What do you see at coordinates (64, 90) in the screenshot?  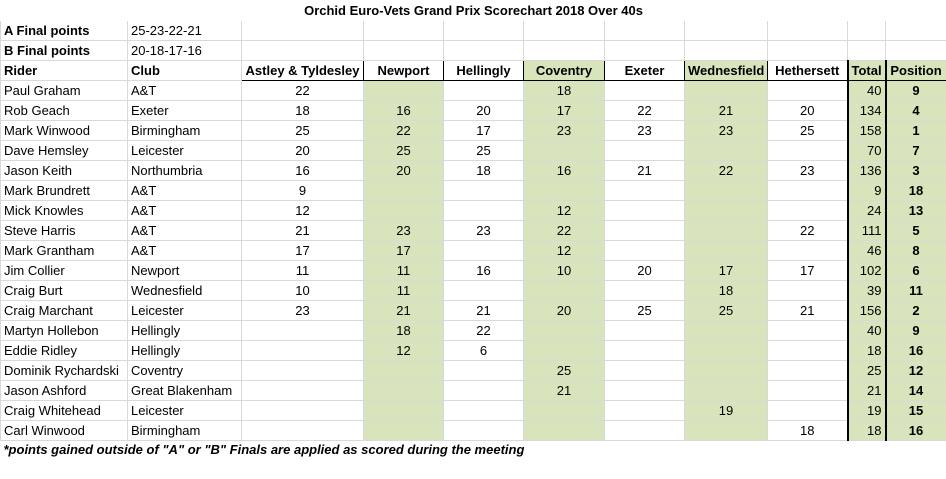 I see `rider: Paul Graham` at bounding box center [64, 90].